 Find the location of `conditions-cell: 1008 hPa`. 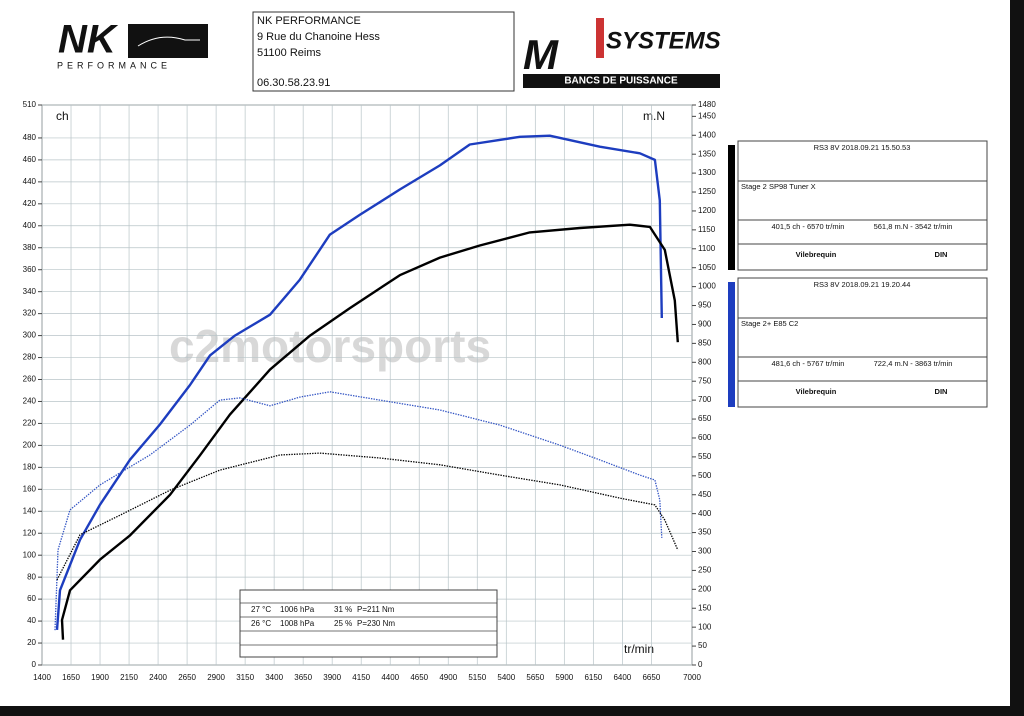

conditions-cell: 1008 hPa is located at coordinates (297, 623).